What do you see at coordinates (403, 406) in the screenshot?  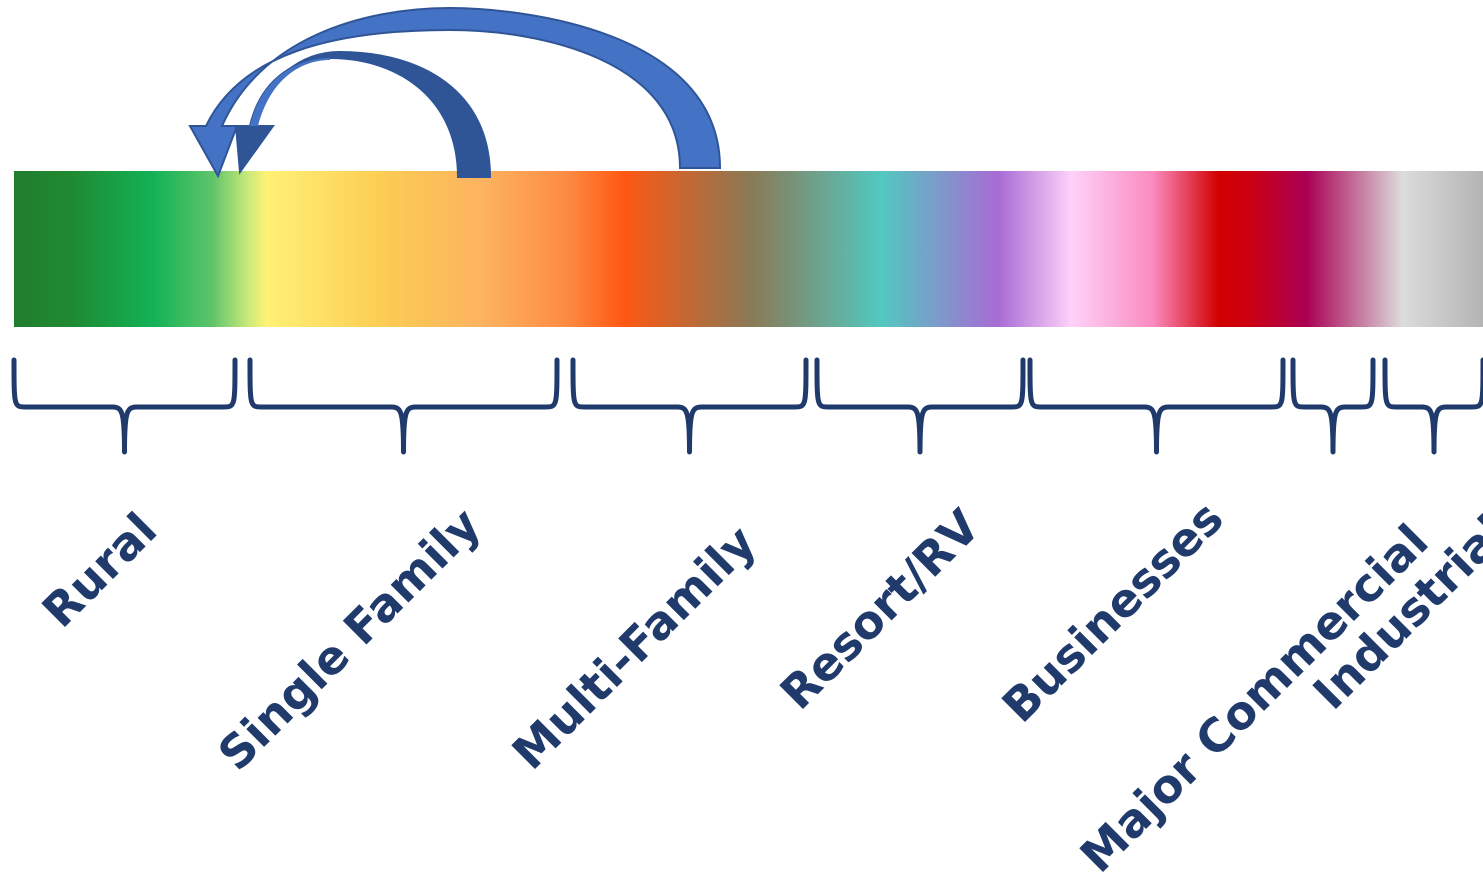 I see `brace-single-family` at bounding box center [403, 406].